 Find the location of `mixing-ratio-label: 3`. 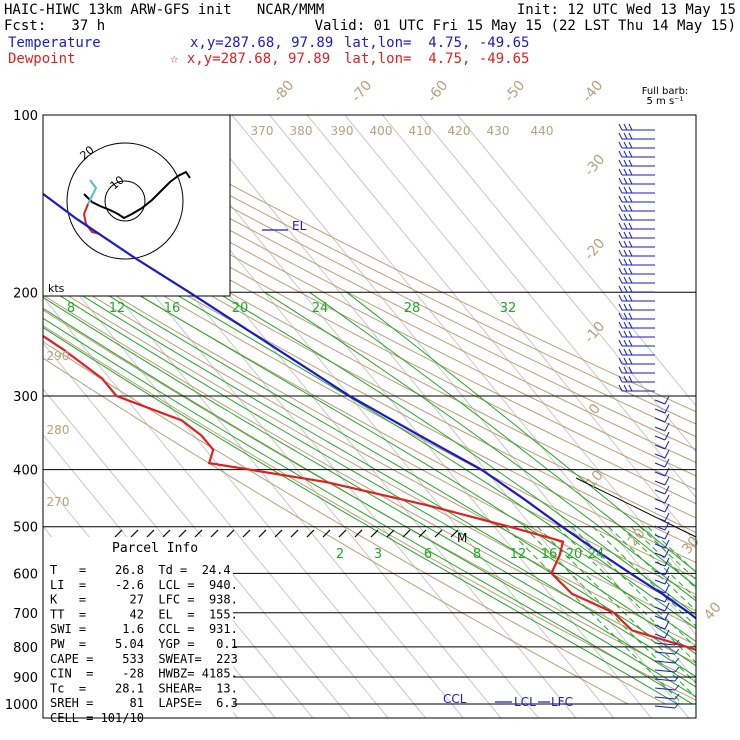

mixing-ratio-label: 3 is located at coordinates (378, 554).